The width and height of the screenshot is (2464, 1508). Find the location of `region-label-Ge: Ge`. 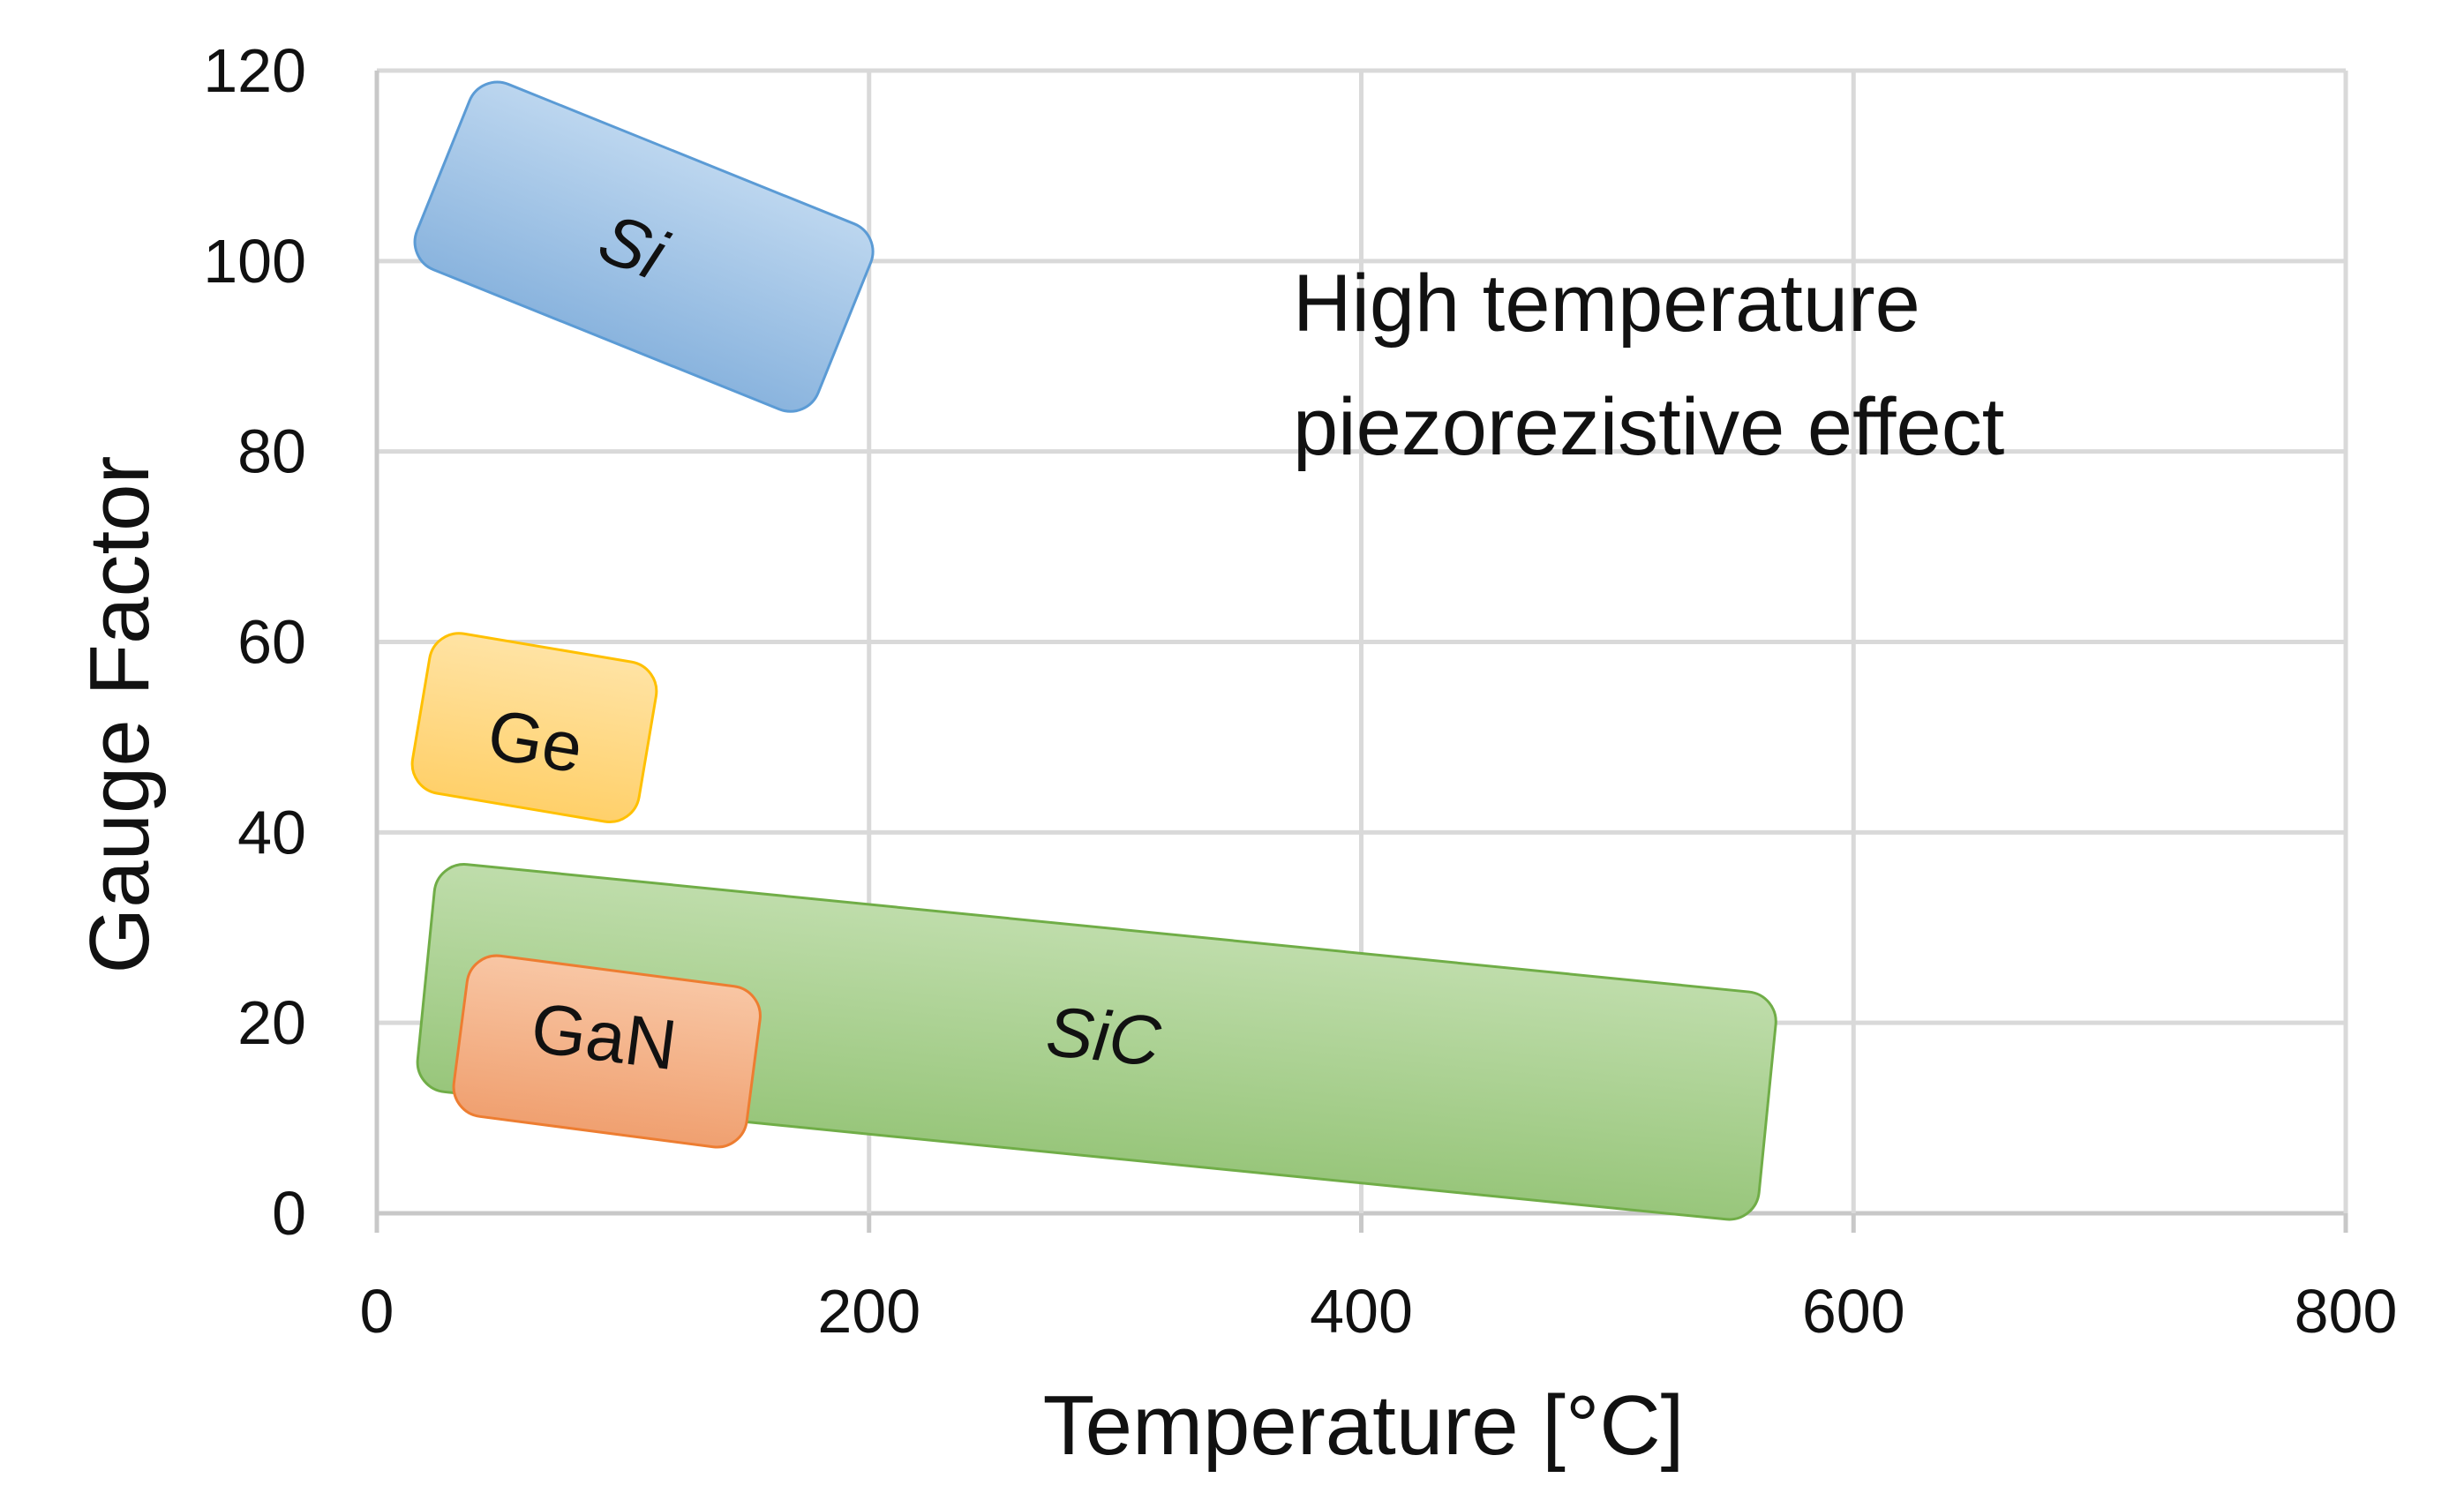

region-label-Ge: Ge is located at coordinates (536, 741).